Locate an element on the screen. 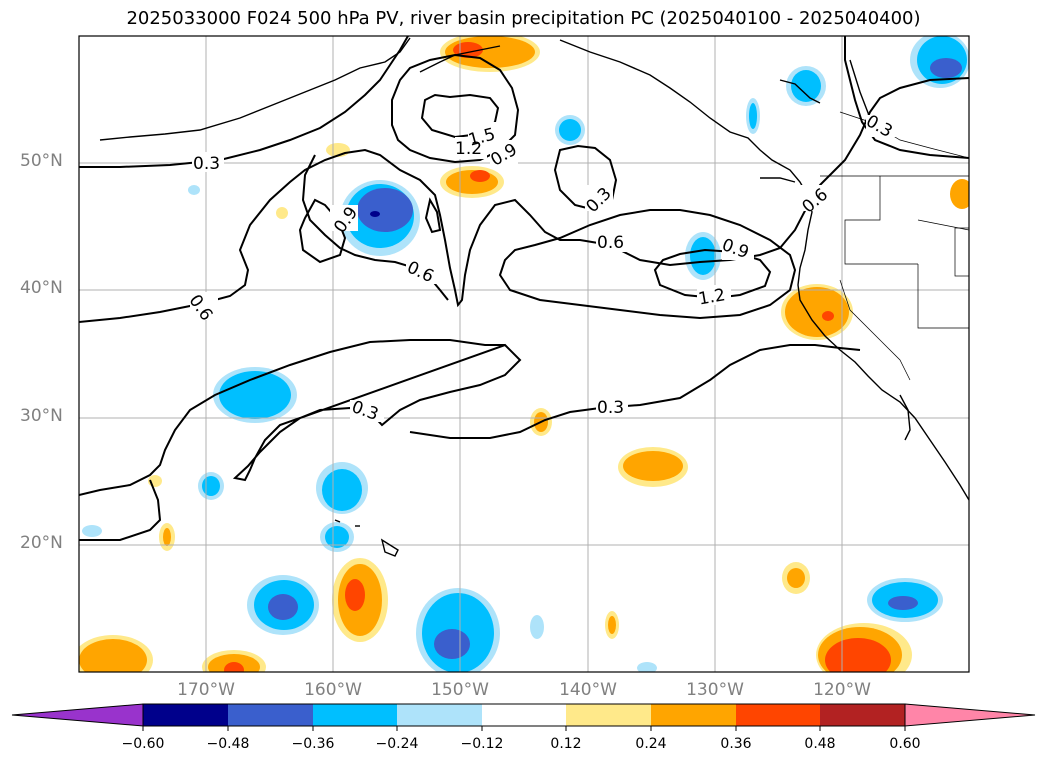 The width and height of the screenshot is (1047, 765). lon-label-160: 160°W is located at coordinates (333, 690).